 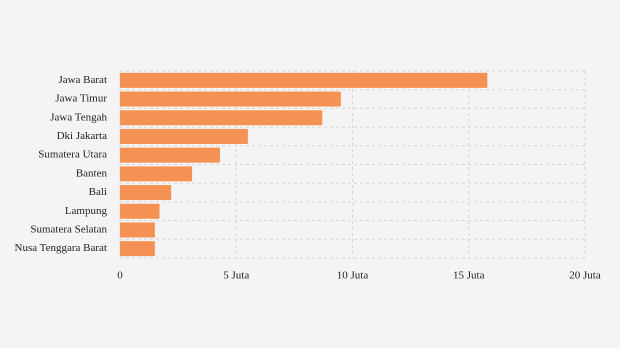 What do you see at coordinates (585, 276) in the screenshot?
I see `x-tick-label: 20 Juta` at bounding box center [585, 276].